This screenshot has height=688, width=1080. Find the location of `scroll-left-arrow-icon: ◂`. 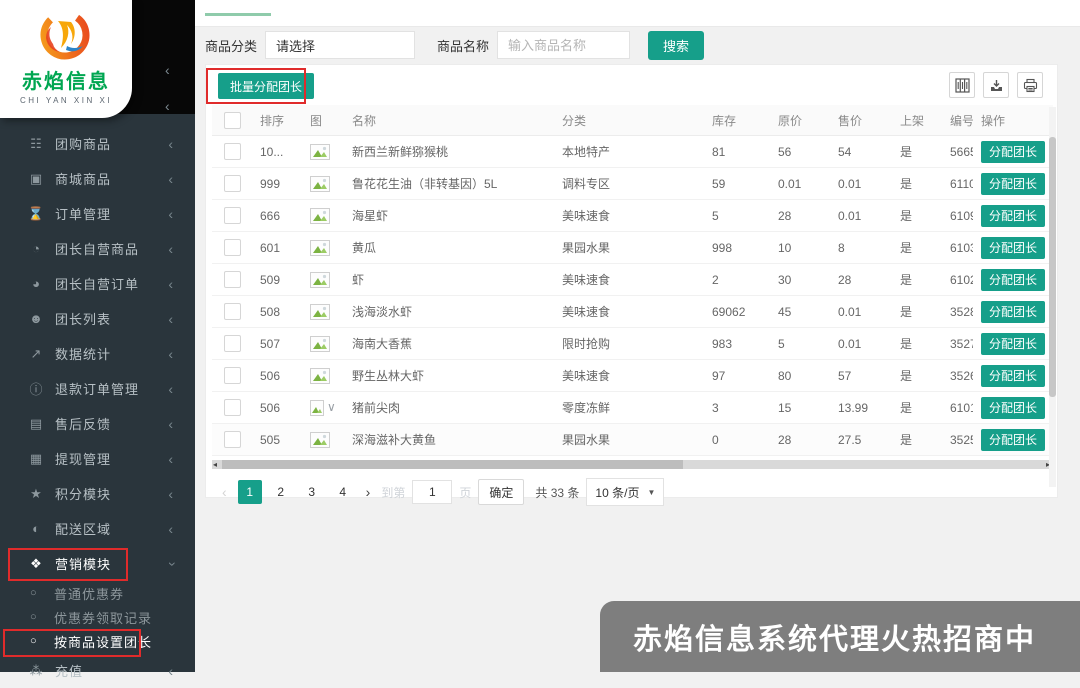

scroll-left-arrow-icon: ◂ is located at coordinates (215, 464).